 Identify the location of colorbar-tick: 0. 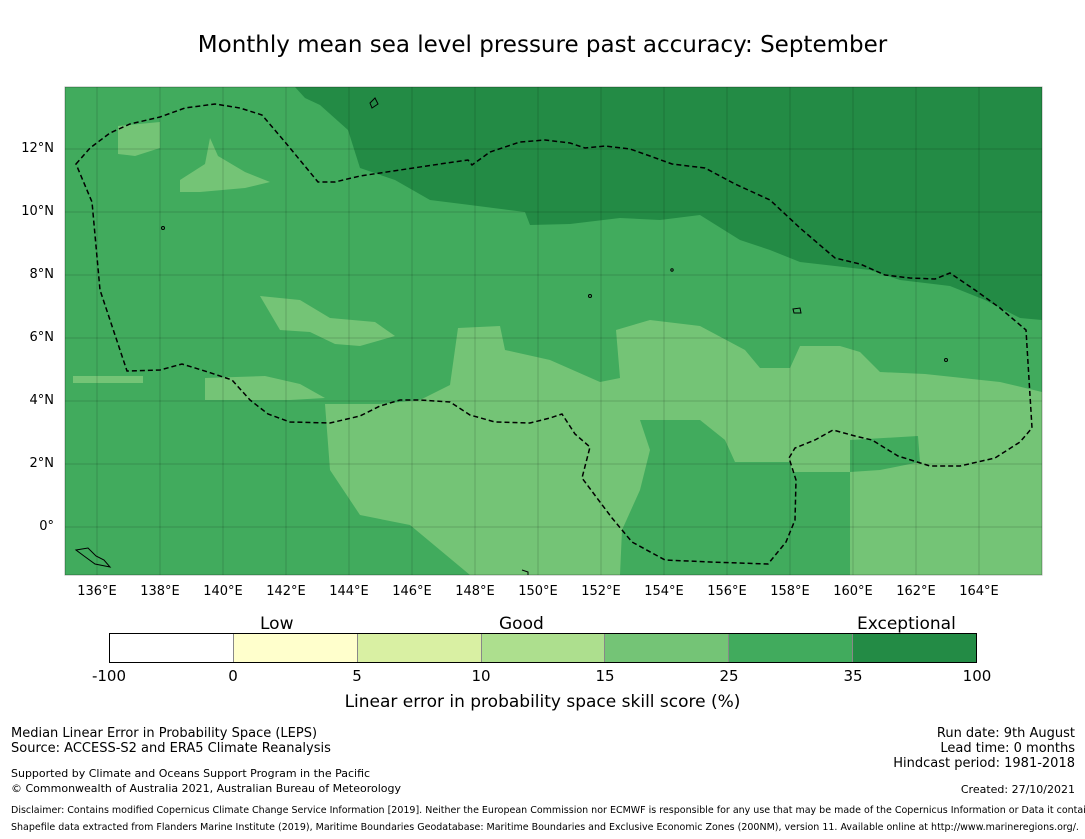
(233, 676).